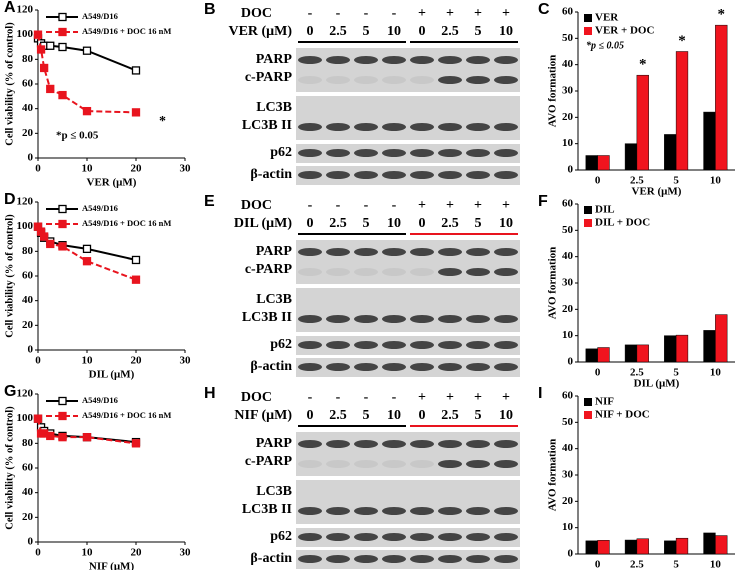 The height and width of the screenshot is (570, 752). I want to click on legend-label: NIF + DOC, so click(622, 415).